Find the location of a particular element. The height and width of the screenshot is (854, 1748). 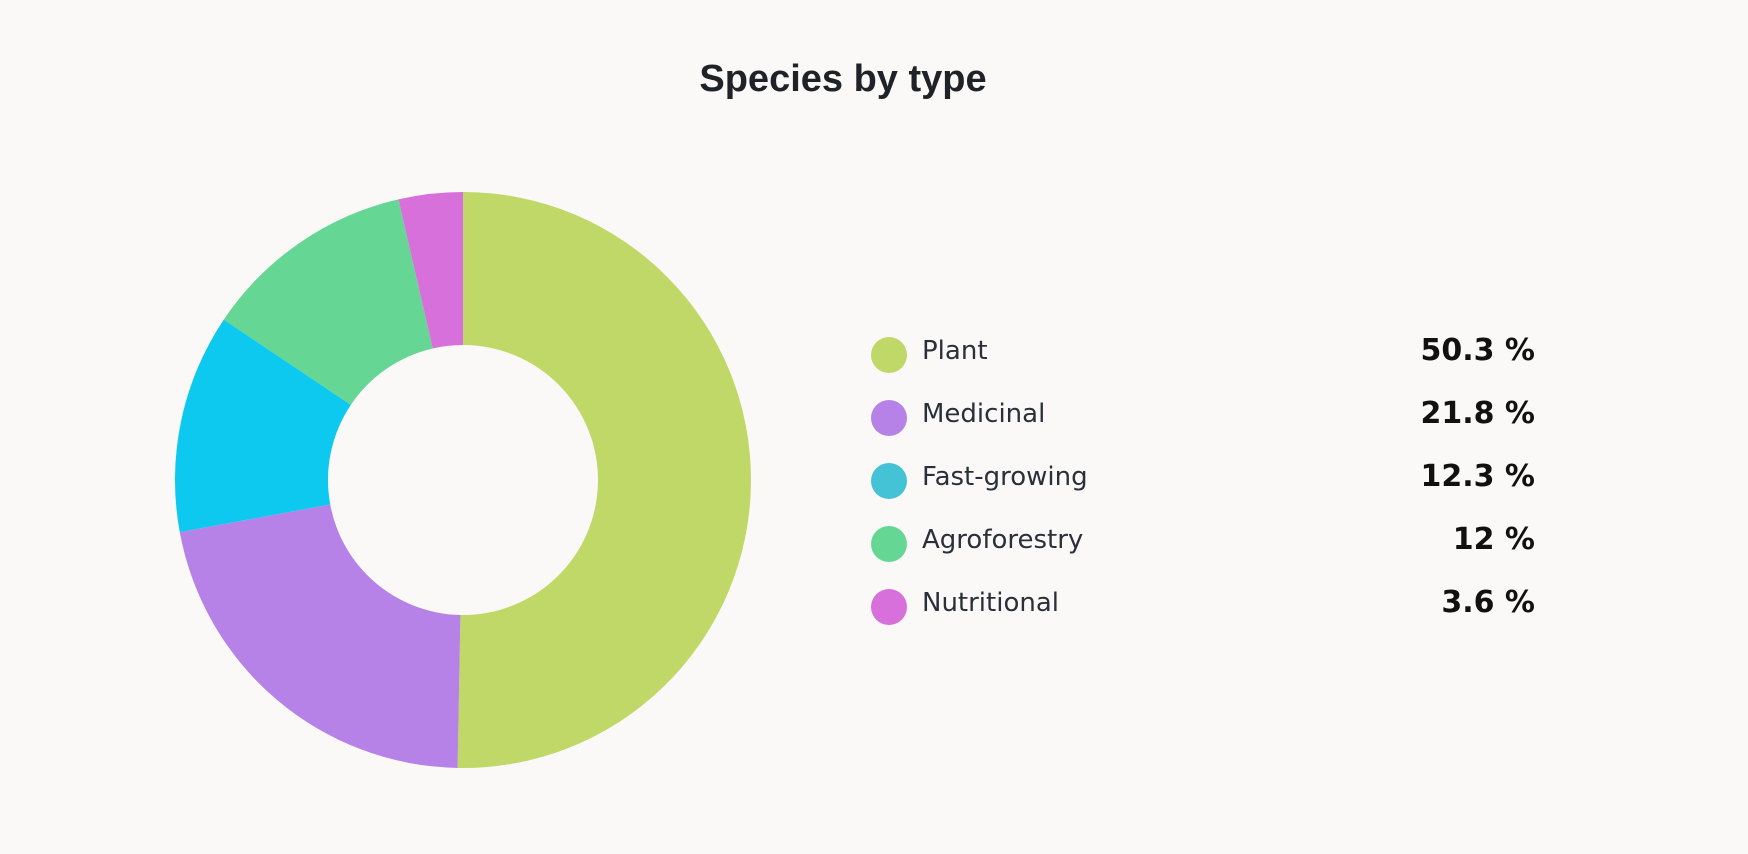

legend-value: 12.3 % is located at coordinates (1477, 476).